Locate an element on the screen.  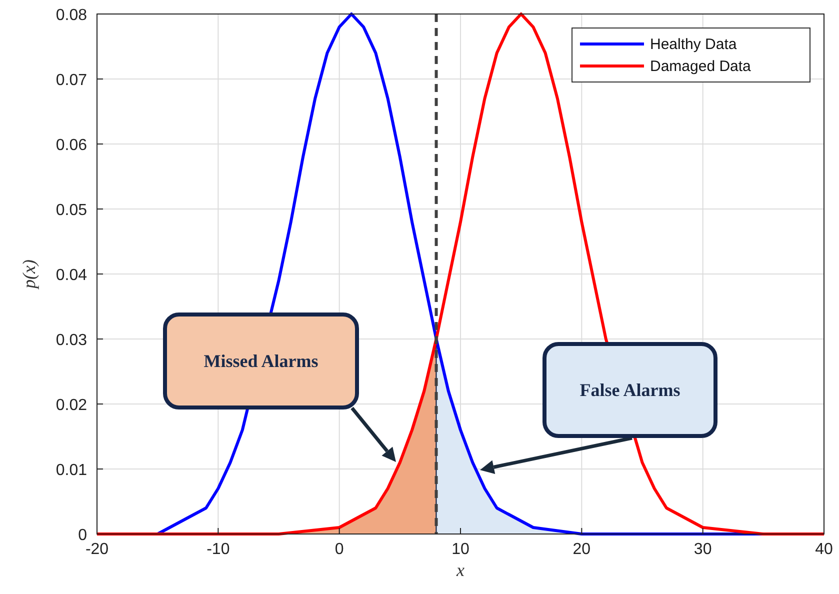
y-tick-label: 0 is located at coordinates (83, 535).